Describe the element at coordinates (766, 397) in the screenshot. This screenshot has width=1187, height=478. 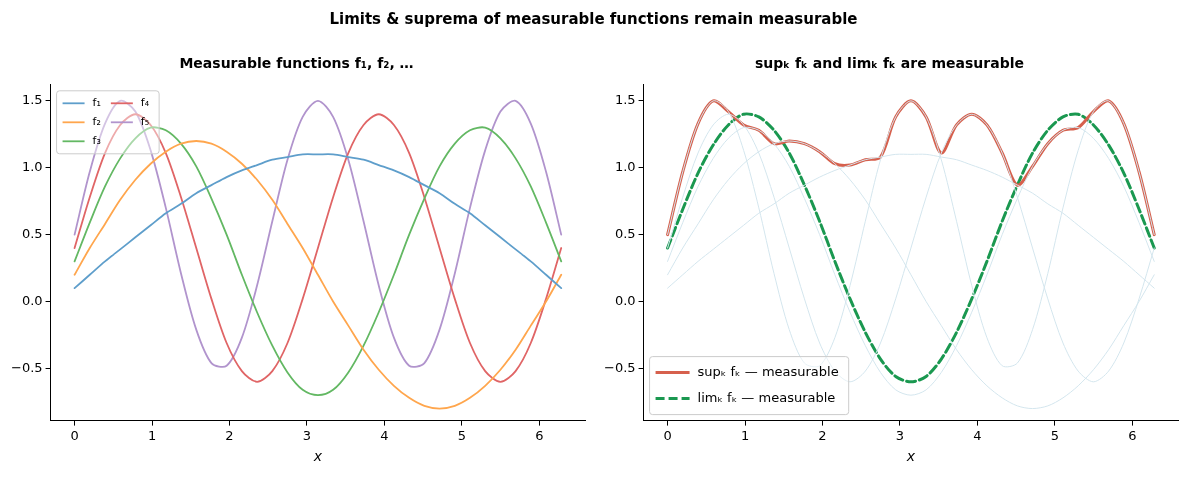
I see `legend-label: limₖ fₖ — measurable` at that location.